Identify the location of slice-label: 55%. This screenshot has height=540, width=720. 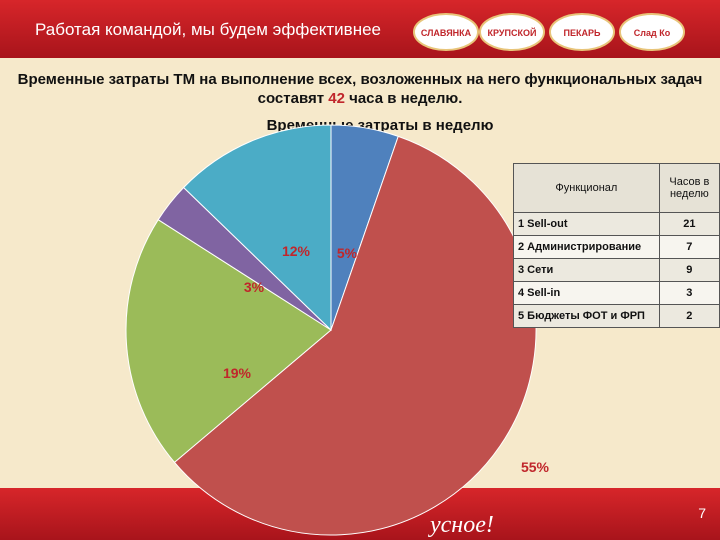
(535, 467).